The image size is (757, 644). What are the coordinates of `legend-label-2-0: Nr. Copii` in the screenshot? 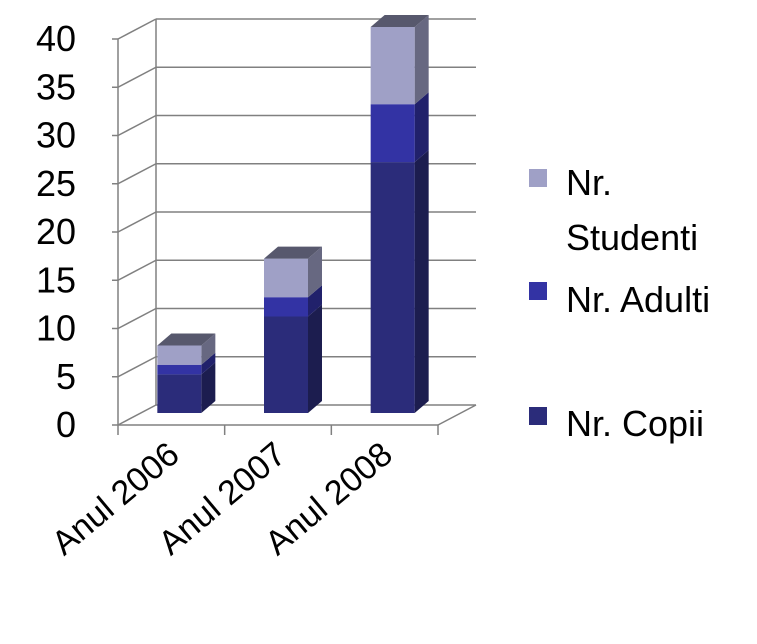 It's located at (635, 423).